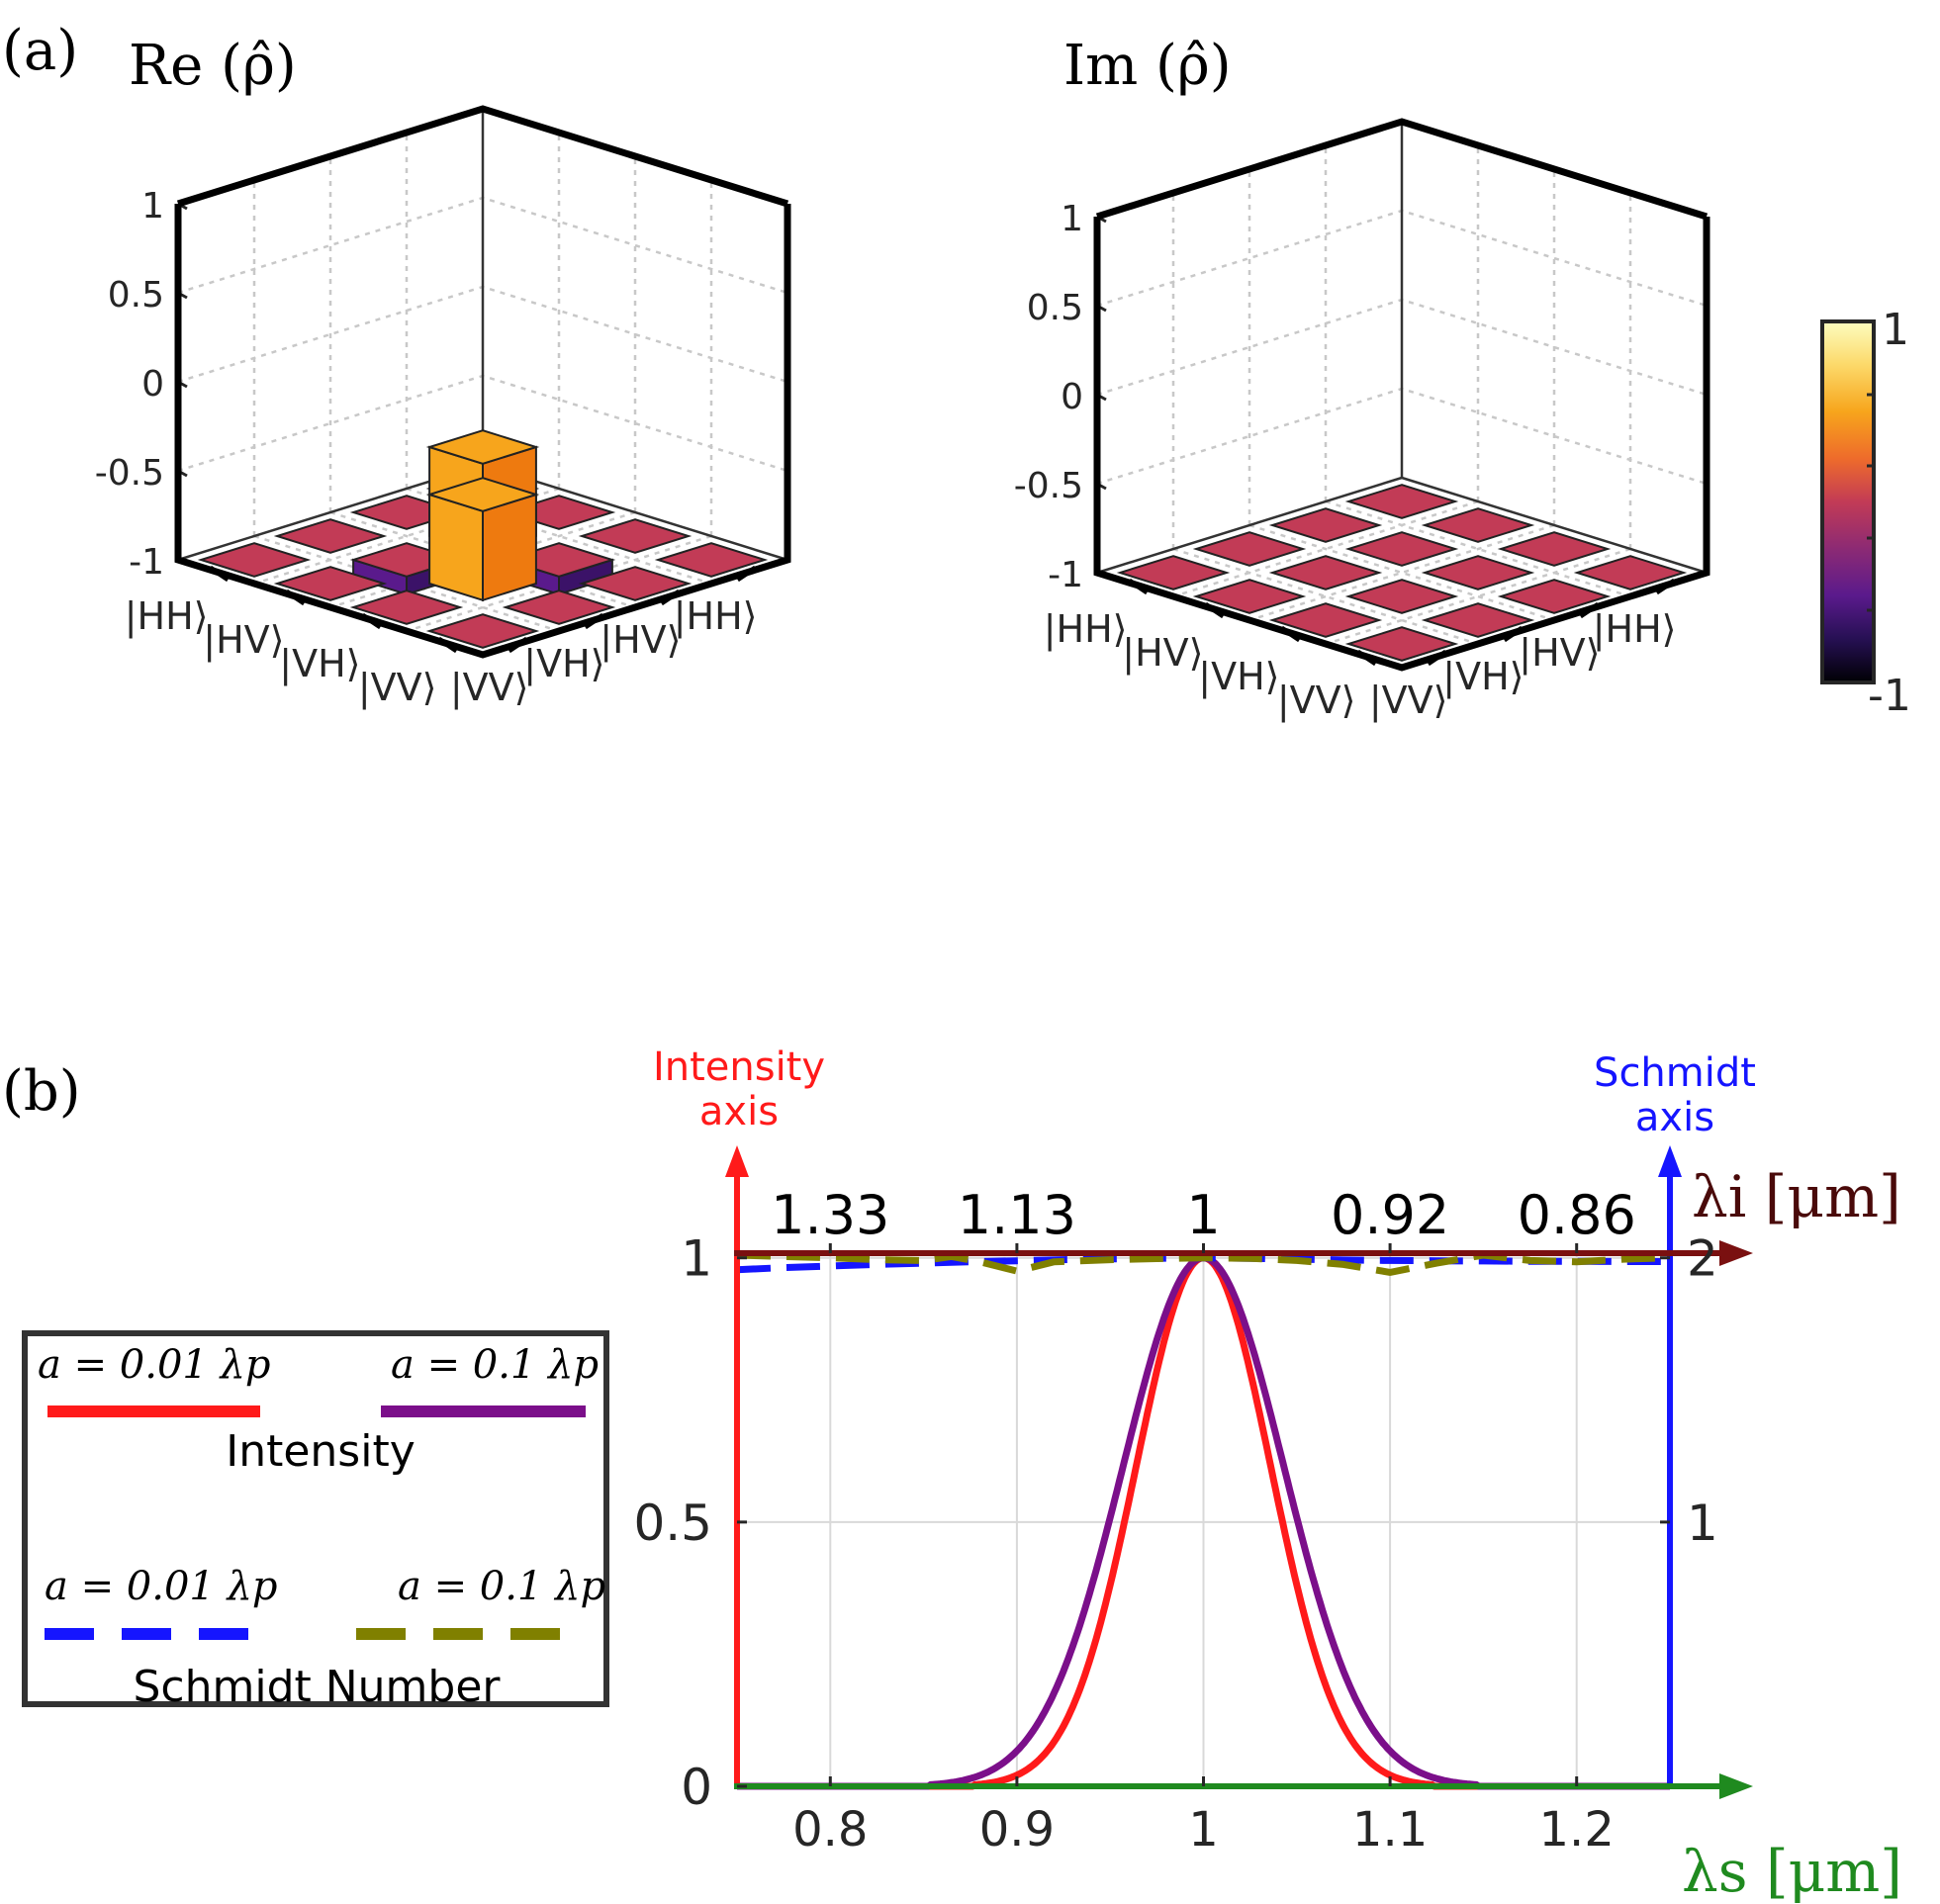  I want to click on basis-label-right: |HV⟩, so click(1559, 653).